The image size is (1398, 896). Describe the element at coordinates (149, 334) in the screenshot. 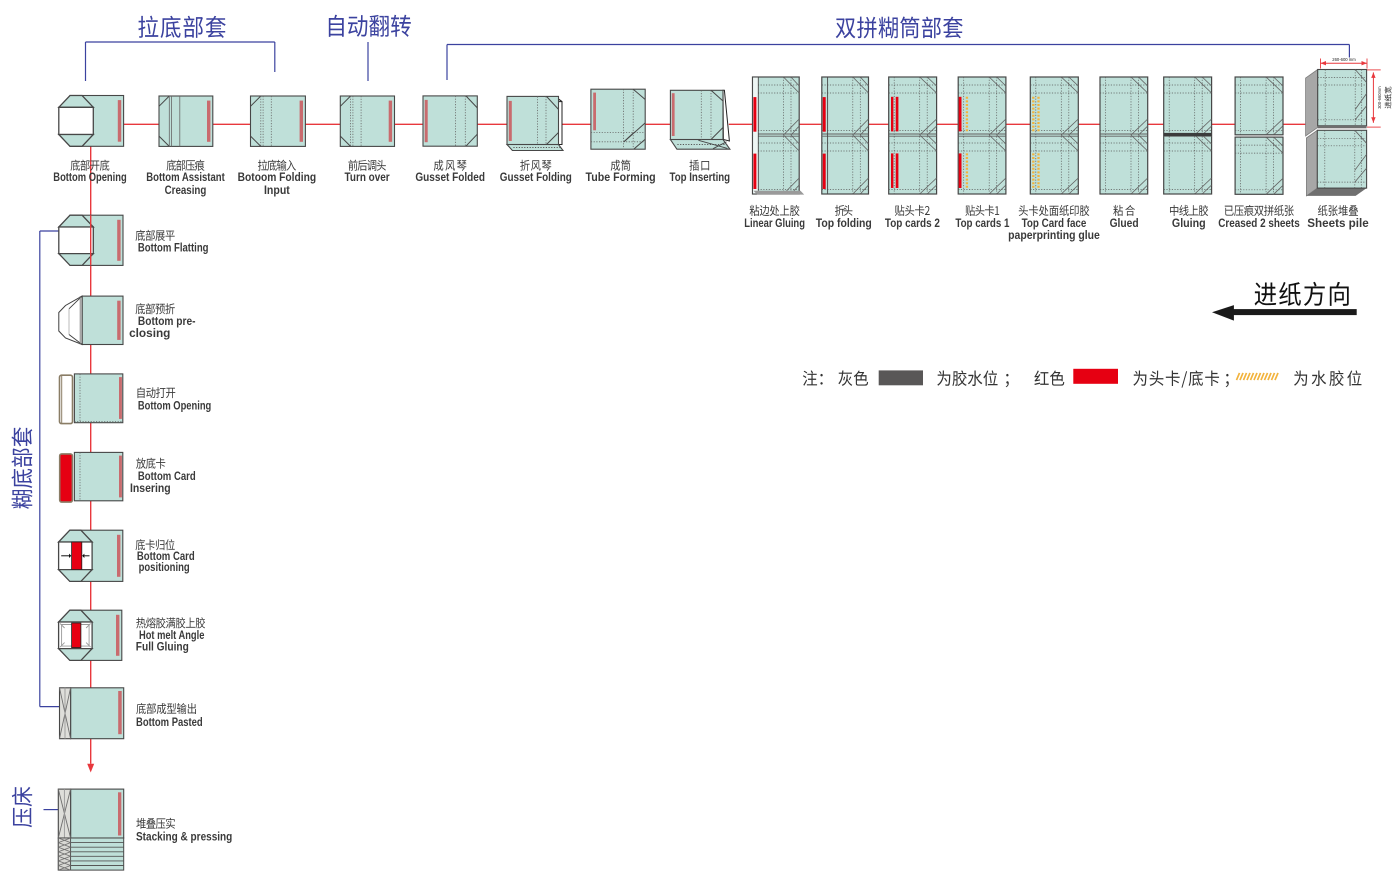

I see `svg-text: closing` at that location.